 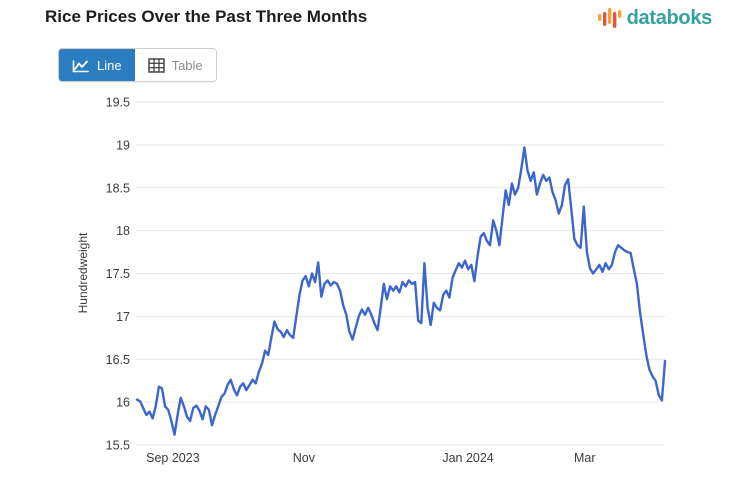 I want to click on x-tick-label: Nov, so click(x=304, y=458).